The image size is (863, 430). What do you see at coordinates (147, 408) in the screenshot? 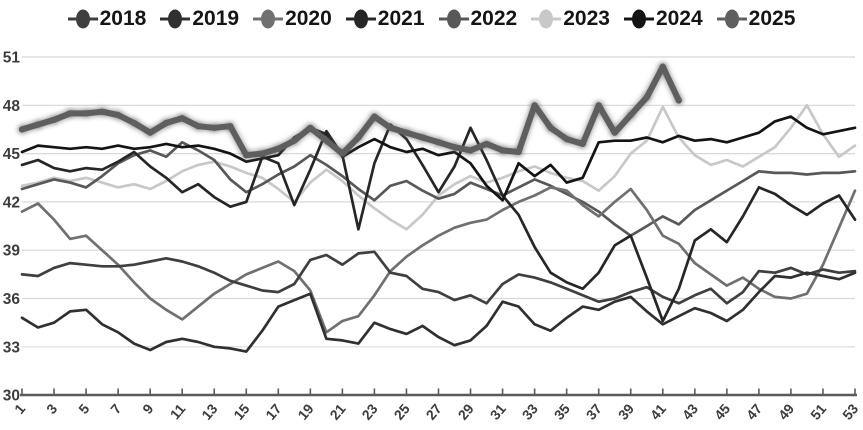
I see `x-axis-tick-label: 9` at bounding box center [147, 408].